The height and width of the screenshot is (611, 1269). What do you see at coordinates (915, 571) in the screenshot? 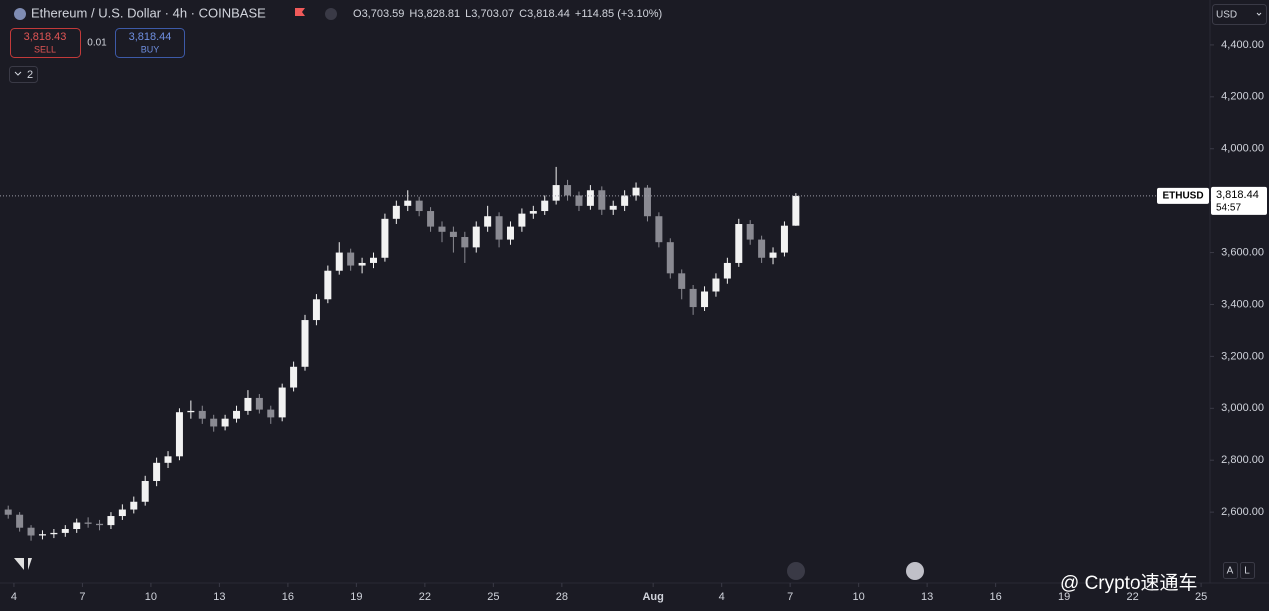
I see `flag-badge` at bounding box center [915, 571].